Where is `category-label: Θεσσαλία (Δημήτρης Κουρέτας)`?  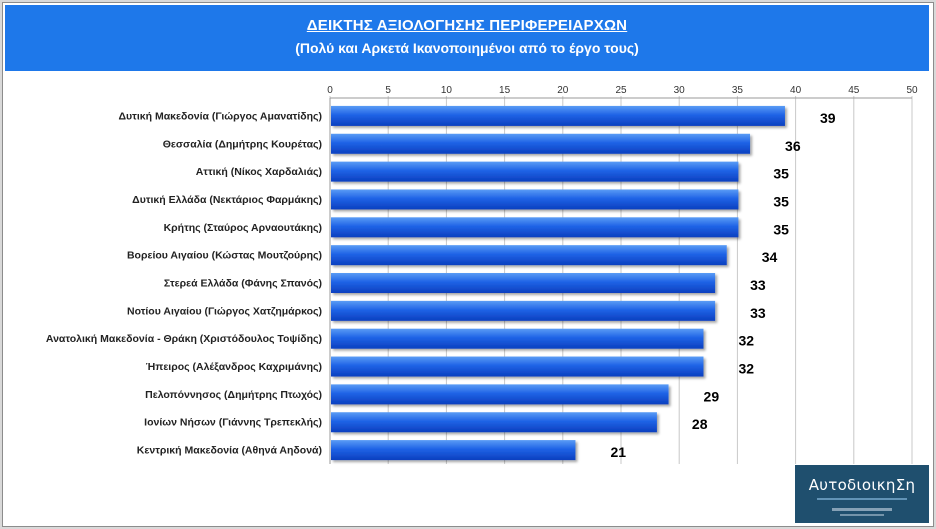 category-label: Θεσσαλία (Δημήτρης Κουρέτας) is located at coordinates (242, 144).